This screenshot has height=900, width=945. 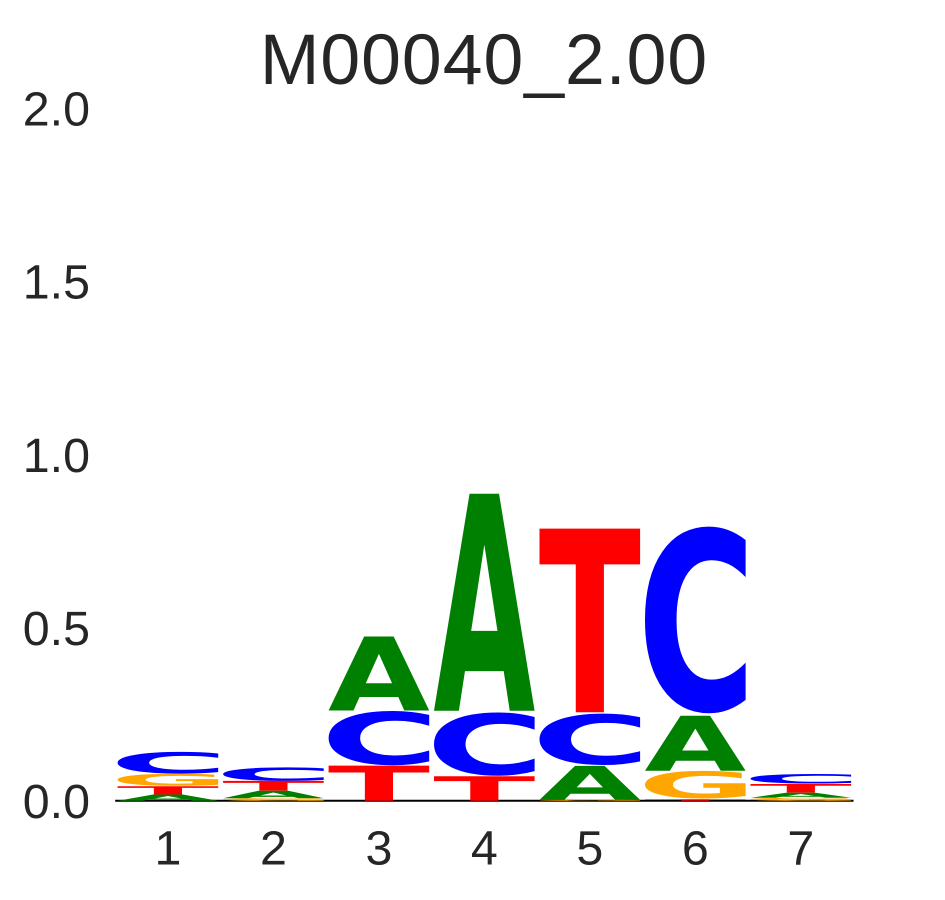 What do you see at coordinates (167, 849) in the screenshot?
I see `svg-text: 1` at bounding box center [167, 849].